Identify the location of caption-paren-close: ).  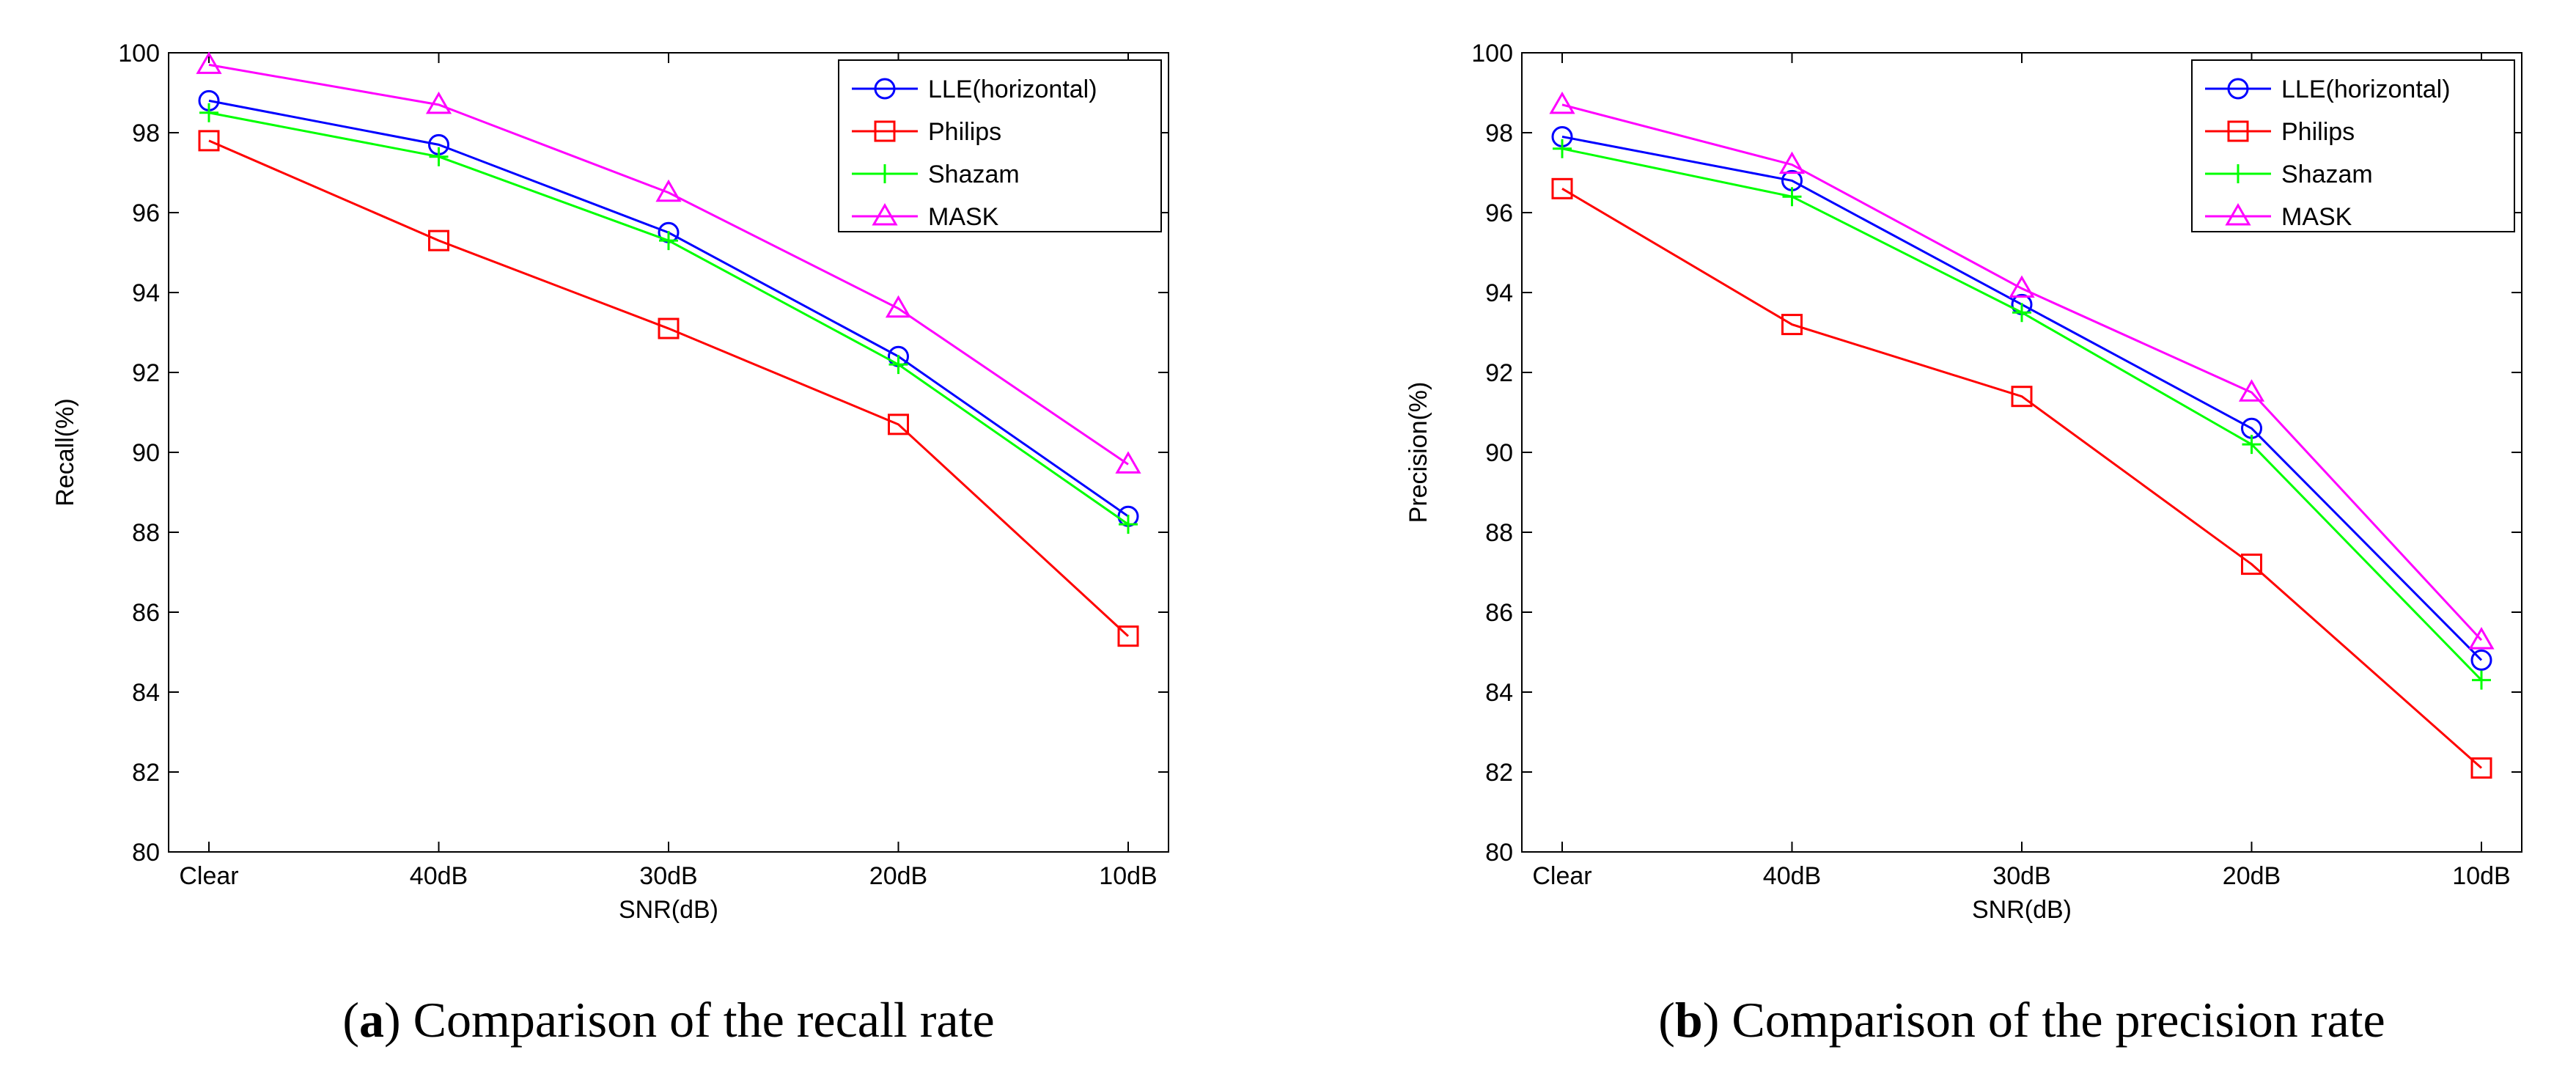
(1717, 1020).